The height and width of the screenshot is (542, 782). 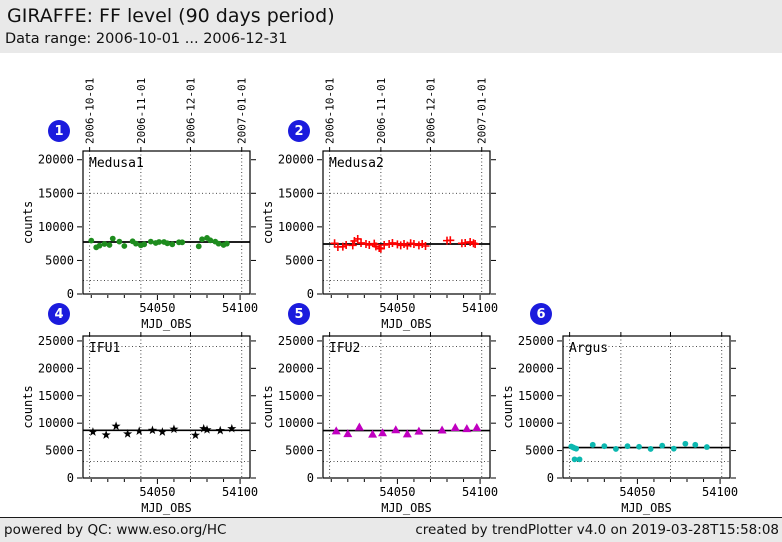 I want to click on date-range-subtitle: Data range: 2006-10-01 ... 2006-12-31, so click(x=146, y=39).